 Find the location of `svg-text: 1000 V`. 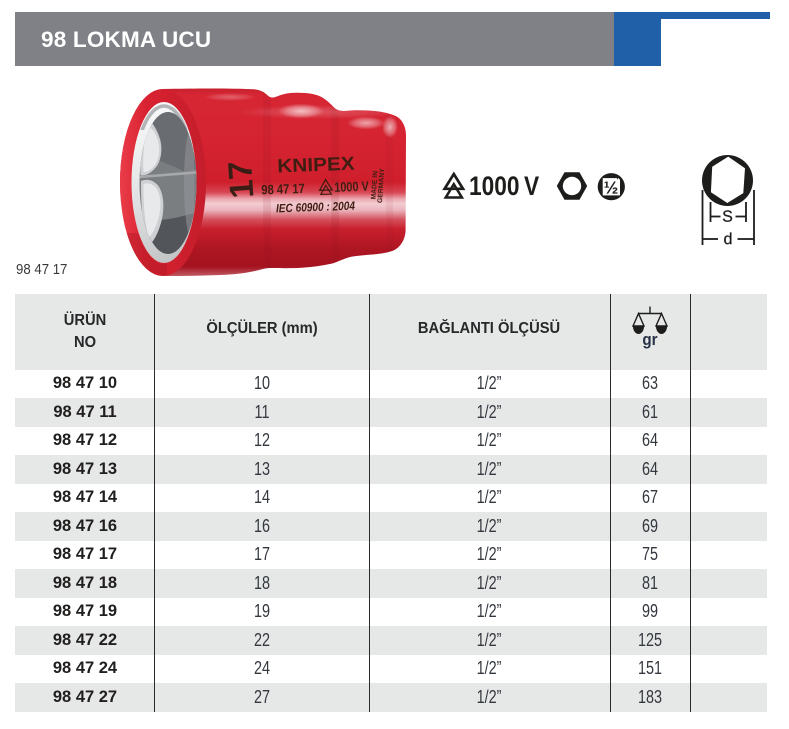

svg-text: 1000 V is located at coordinates (351, 187).